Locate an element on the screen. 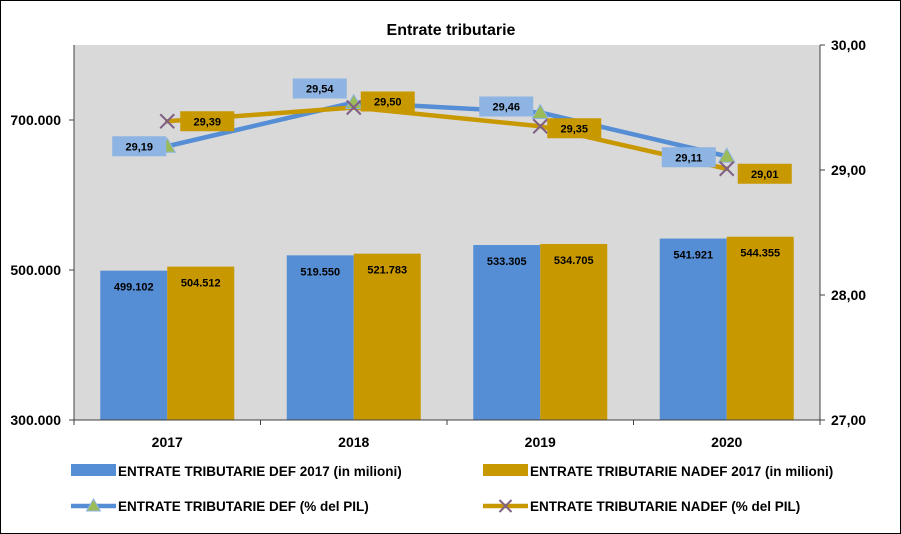  line-data-label: 29,01 is located at coordinates (765, 175).